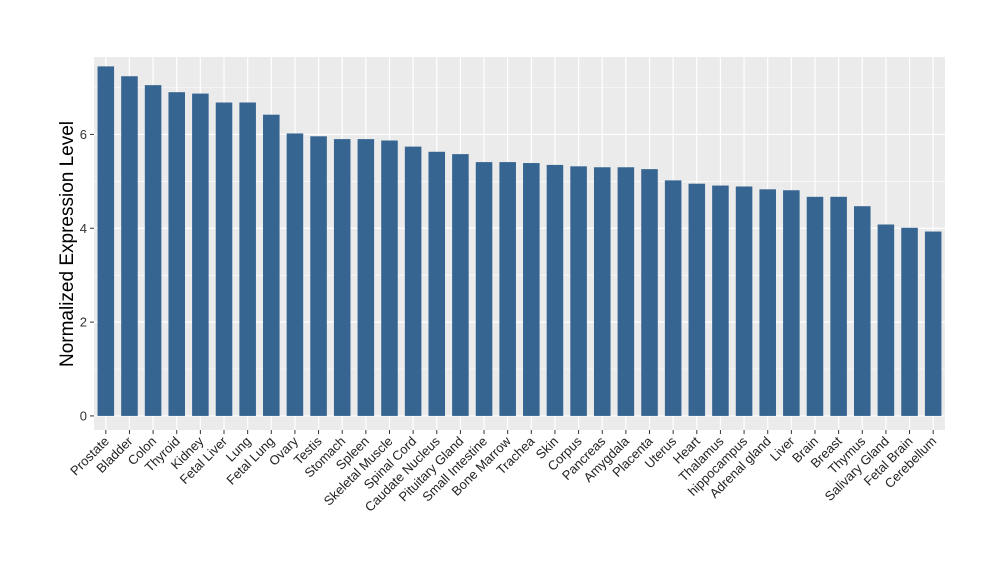  I want to click on y-axis-ticks: 0 2 4 6, so click(87, 275).